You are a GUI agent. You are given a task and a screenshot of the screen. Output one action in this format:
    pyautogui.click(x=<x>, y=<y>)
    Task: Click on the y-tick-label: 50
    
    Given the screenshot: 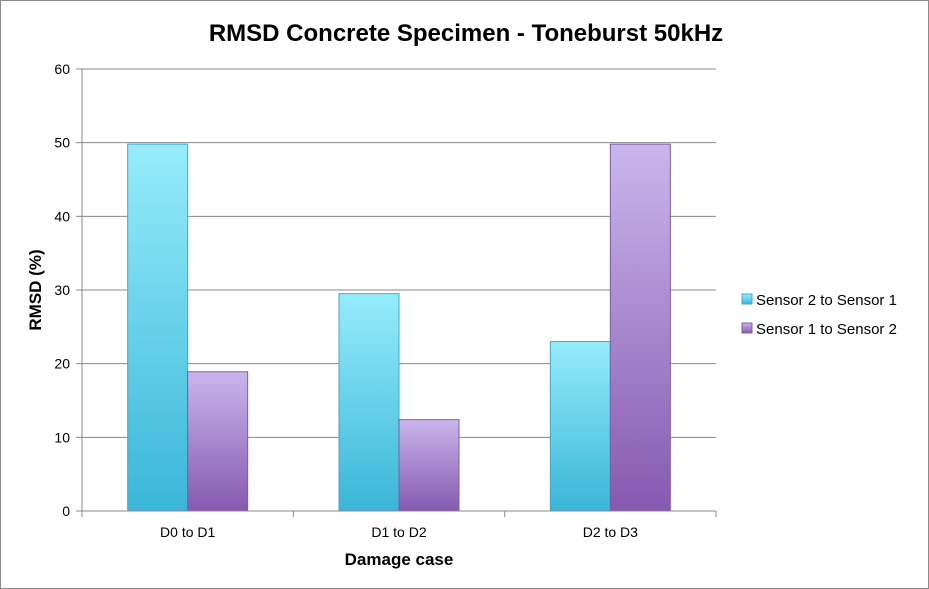 What is the action you would take?
    pyautogui.click(x=62, y=143)
    